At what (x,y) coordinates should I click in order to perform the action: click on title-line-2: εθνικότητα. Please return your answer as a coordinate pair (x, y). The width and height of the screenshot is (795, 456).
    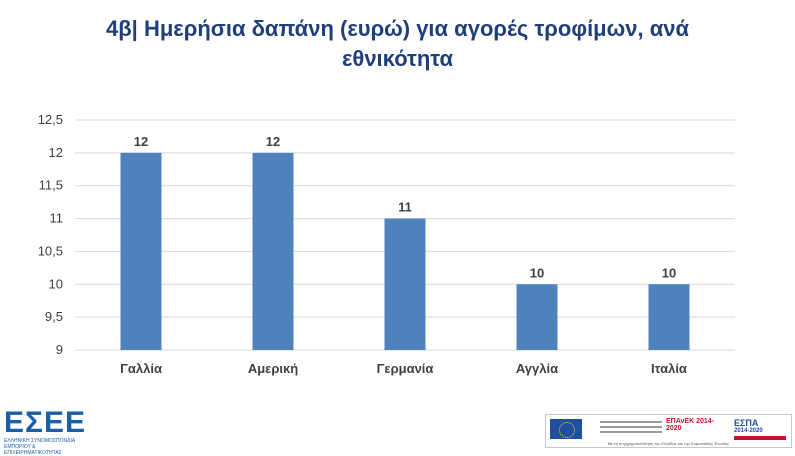
    Looking at the image, I should click on (397, 58).